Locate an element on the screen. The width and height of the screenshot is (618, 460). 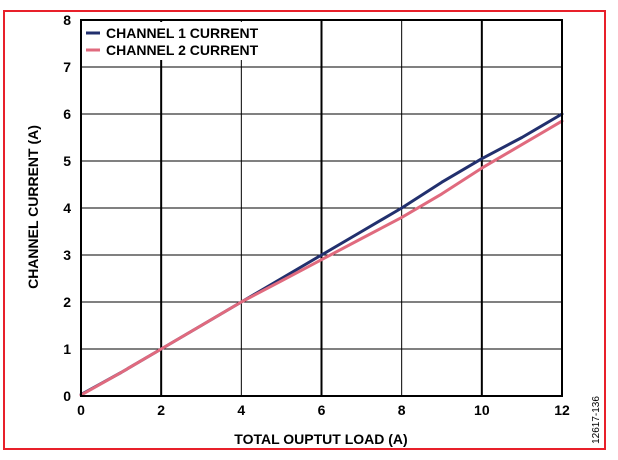
legend-background is located at coordinates (200, 41).